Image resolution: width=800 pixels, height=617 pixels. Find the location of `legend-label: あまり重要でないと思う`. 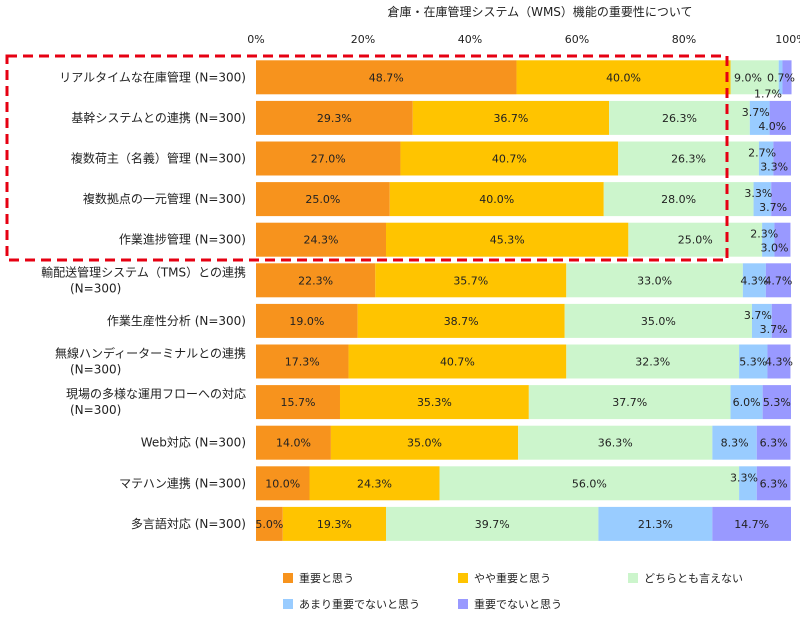

legend-label: あまり重要でないと思う is located at coordinates (359, 604).